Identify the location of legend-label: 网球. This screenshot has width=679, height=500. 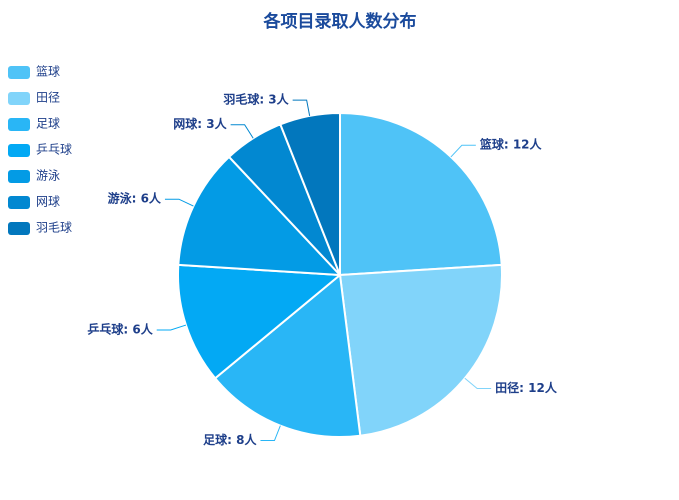
(48, 202).